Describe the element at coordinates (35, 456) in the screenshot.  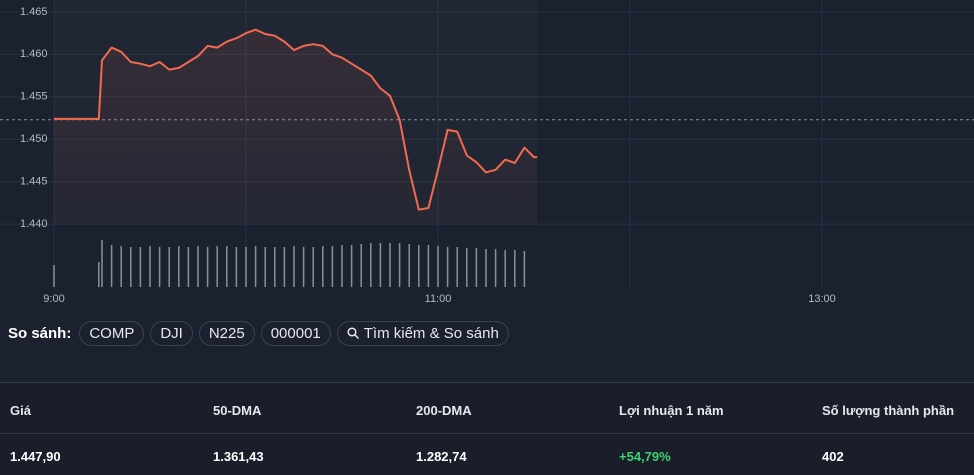
I see `stat-value: 1.447,90` at that location.